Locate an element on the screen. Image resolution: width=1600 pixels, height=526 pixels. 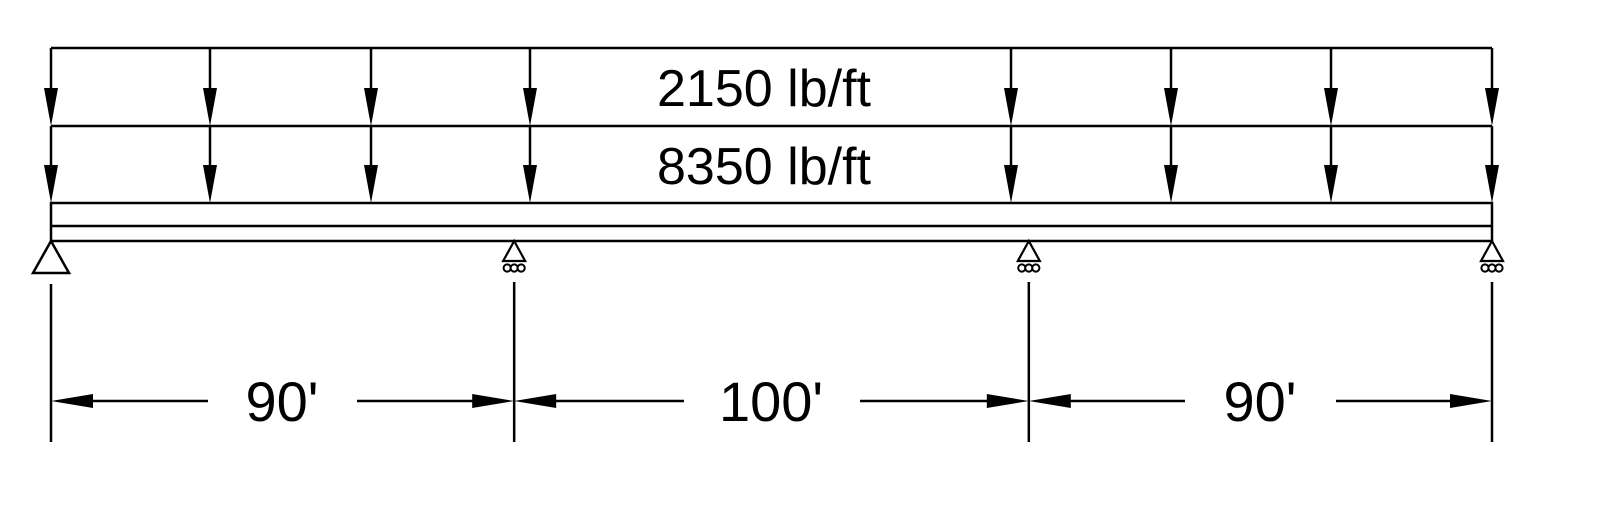
pin-support-icon is located at coordinates (51, 256).